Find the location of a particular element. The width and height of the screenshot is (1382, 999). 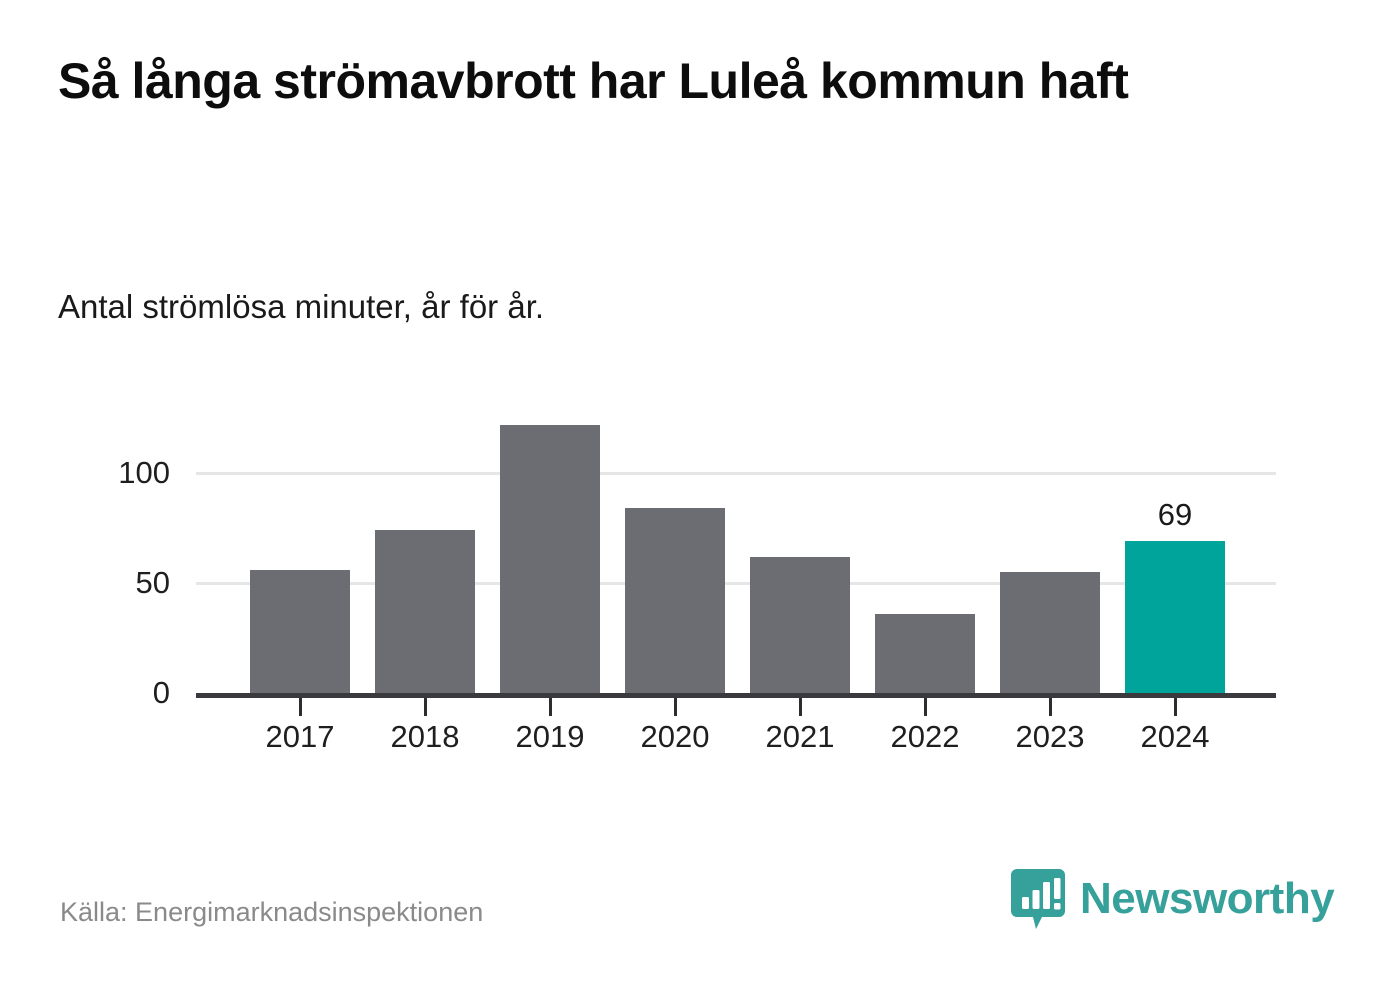

bar-2017 is located at coordinates (300, 631).